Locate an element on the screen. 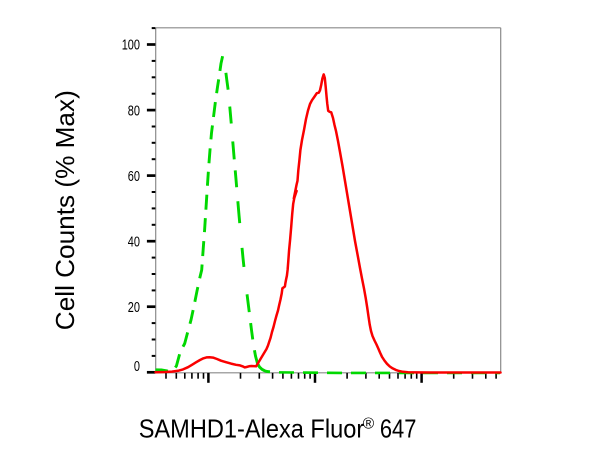  svg-text: 80 is located at coordinates (134, 111).